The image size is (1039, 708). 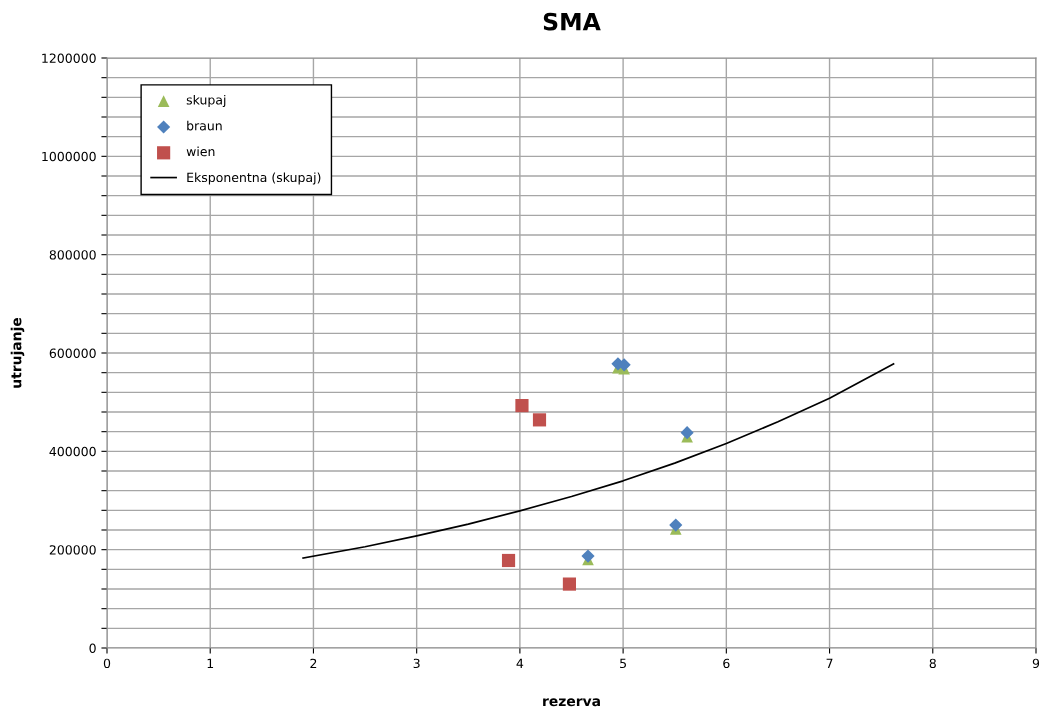 I want to click on x-tick-label: 7, so click(x=829, y=663).